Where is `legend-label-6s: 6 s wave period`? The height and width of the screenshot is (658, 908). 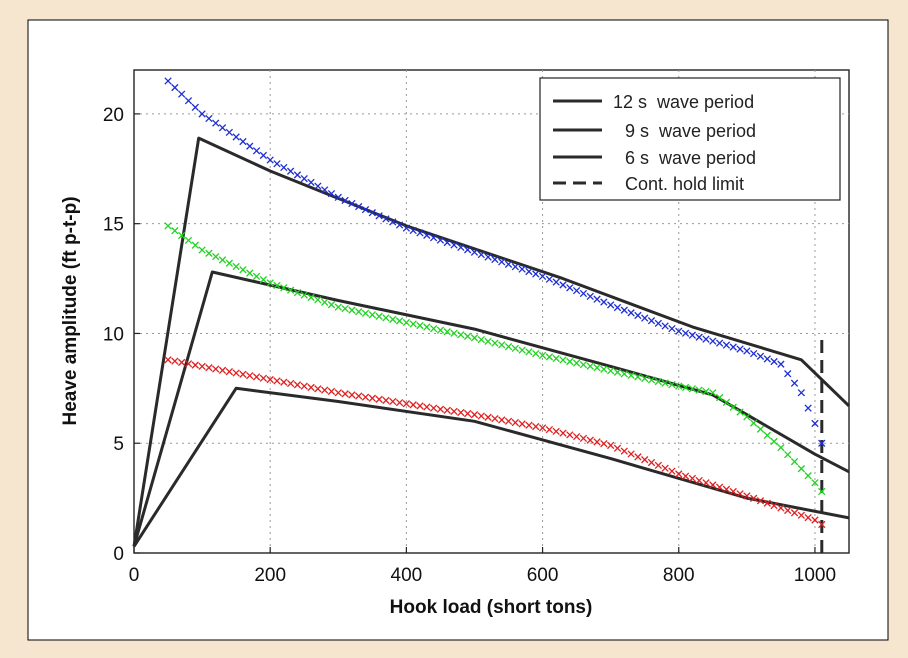
legend-label-6s: 6 s wave period is located at coordinates (690, 158).